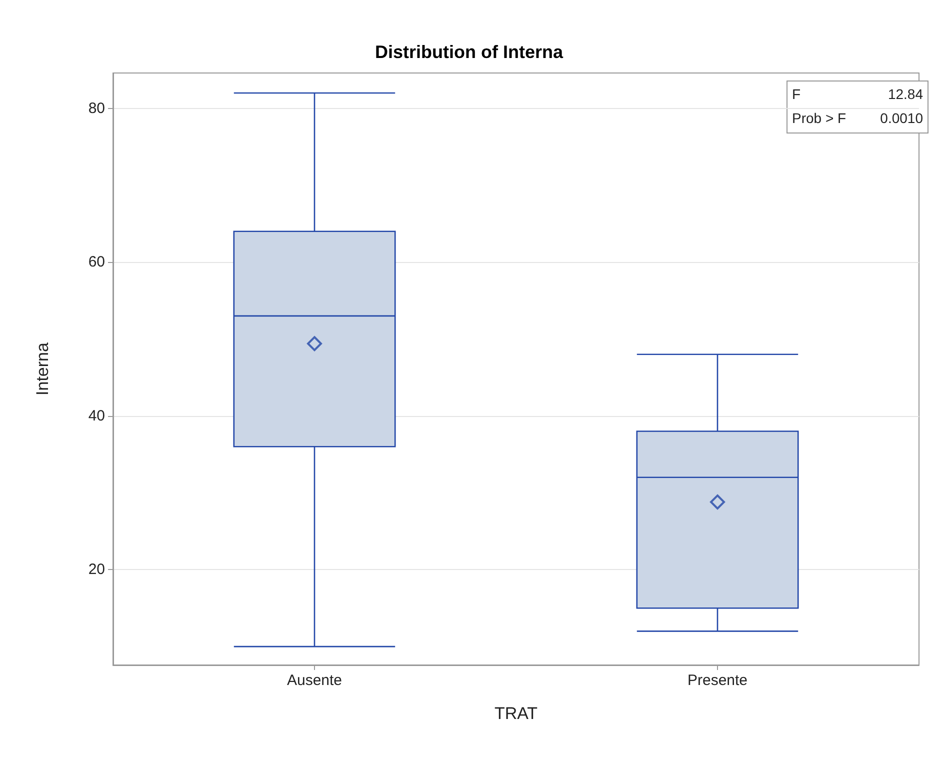 The width and height of the screenshot is (938, 758). I want to click on x-tick-label: Presente, so click(717, 680).